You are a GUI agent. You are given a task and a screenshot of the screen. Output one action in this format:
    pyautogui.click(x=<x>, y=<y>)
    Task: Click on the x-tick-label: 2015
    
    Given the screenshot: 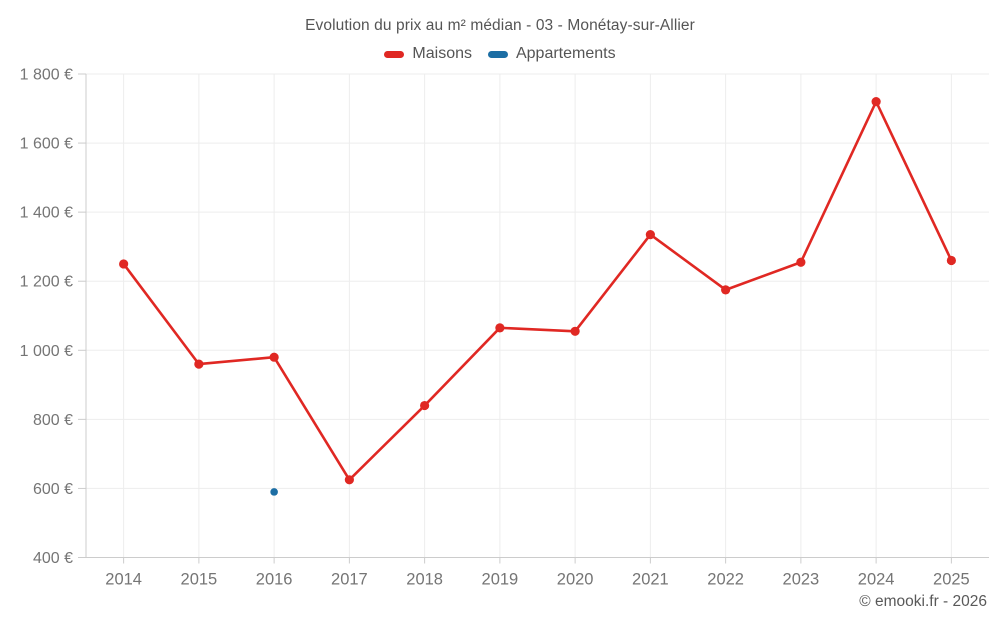 What is the action you would take?
    pyautogui.click(x=199, y=580)
    